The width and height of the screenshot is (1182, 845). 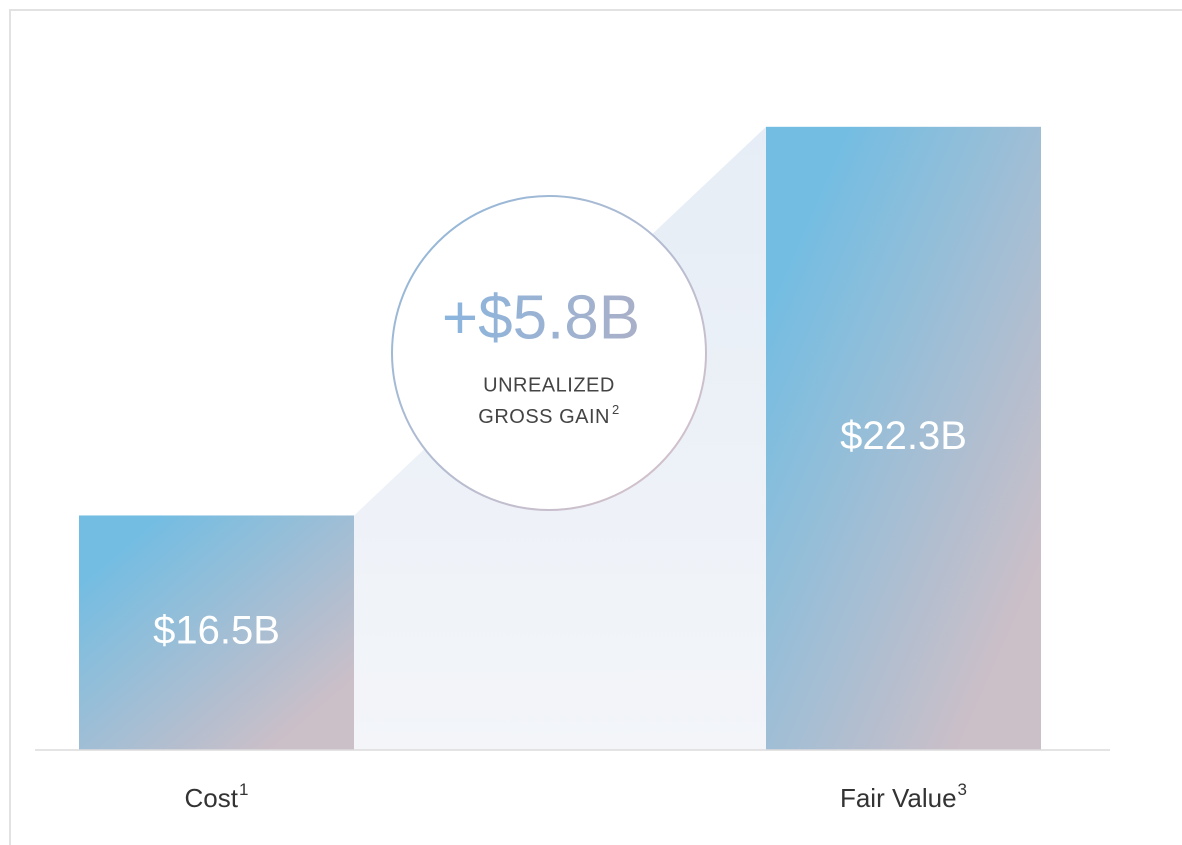 What do you see at coordinates (616, 409) in the screenshot?
I see `footnote: 2` at bounding box center [616, 409].